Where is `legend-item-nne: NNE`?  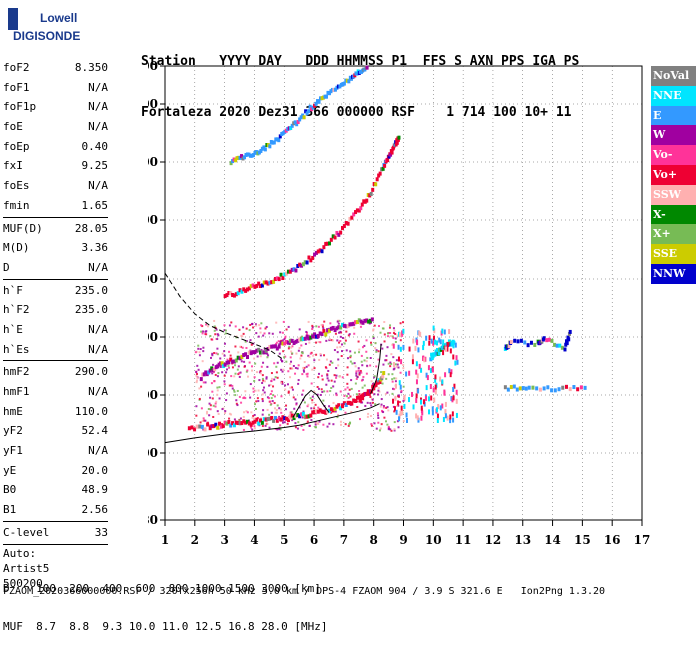
legend-item-nne: NNE is located at coordinates (673, 95).